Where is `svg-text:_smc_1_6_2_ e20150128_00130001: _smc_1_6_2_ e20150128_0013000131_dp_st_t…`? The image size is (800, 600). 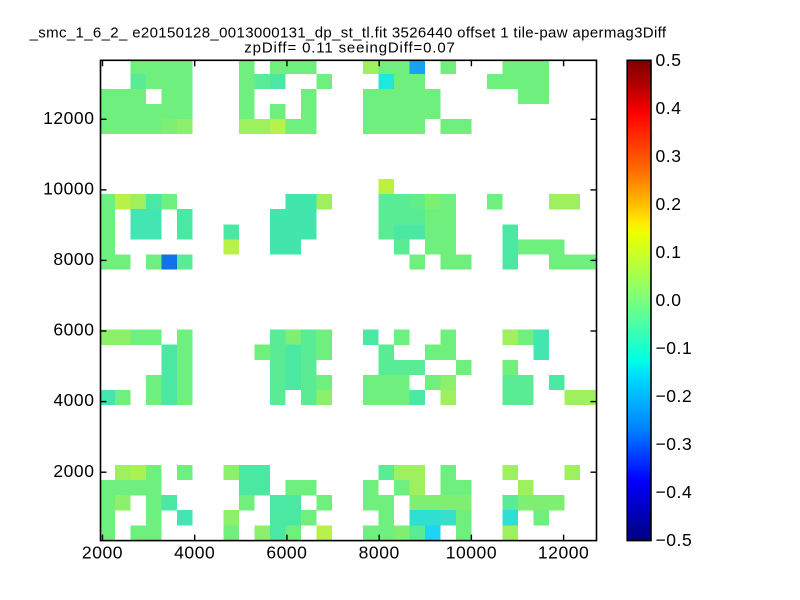 svg-text:_smc_1_6_2_ e20150128_00130001: _smc_1_6_2_ e20150128_0013000131_dp_st_t… is located at coordinates (348, 33).